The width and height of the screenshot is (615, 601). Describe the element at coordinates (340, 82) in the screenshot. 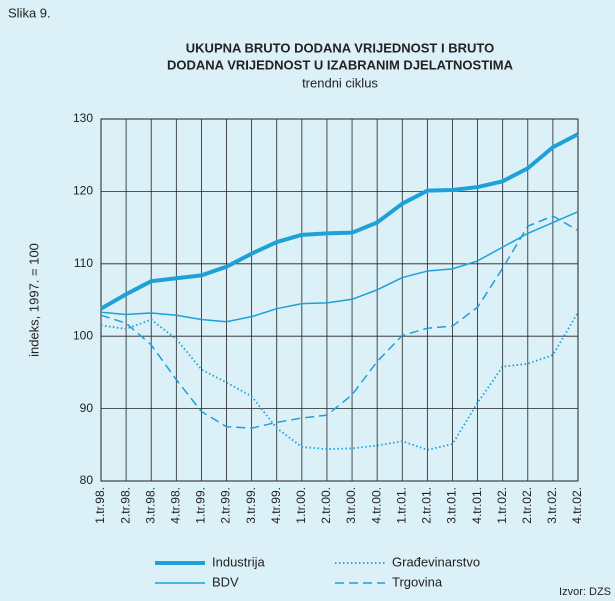

I see `chart-subtitle: trendni ciklus` at that location.